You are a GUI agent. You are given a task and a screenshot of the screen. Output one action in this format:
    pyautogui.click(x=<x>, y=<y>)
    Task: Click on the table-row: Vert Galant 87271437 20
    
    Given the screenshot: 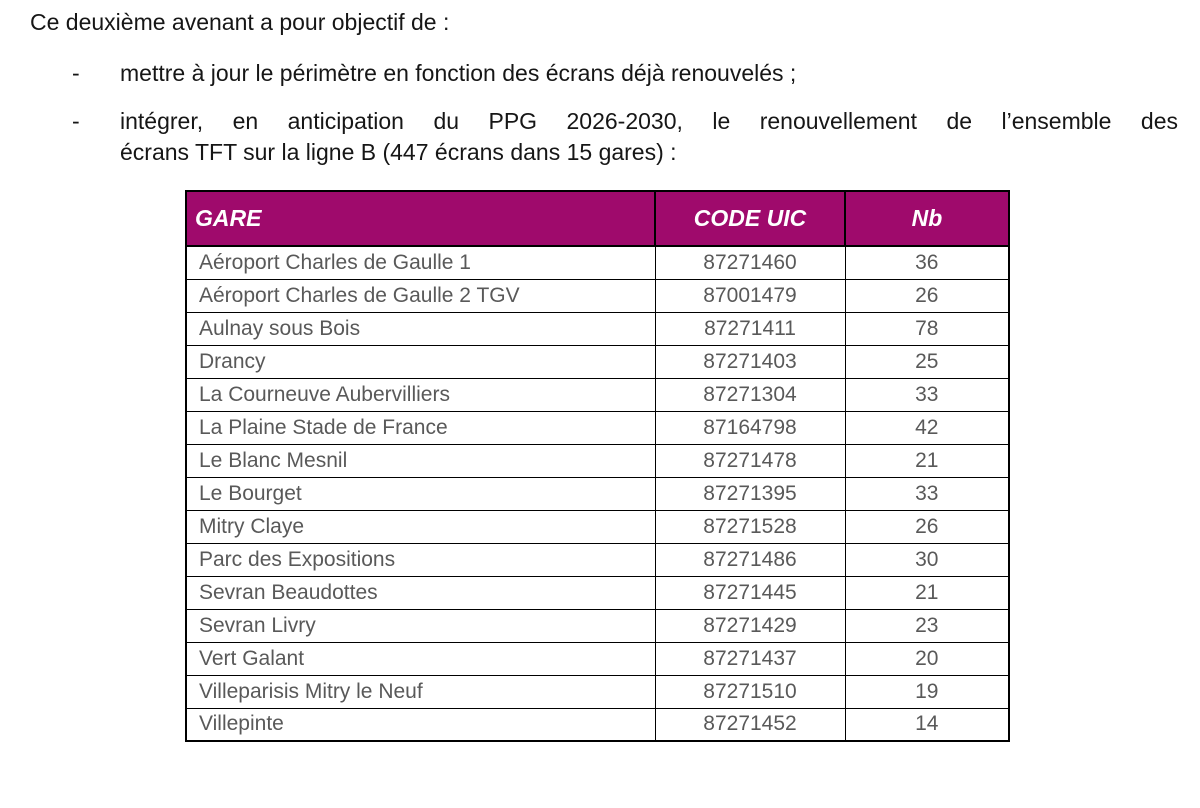 What is the action you would take?
    pyautogui.click(x=597, y=658)
    